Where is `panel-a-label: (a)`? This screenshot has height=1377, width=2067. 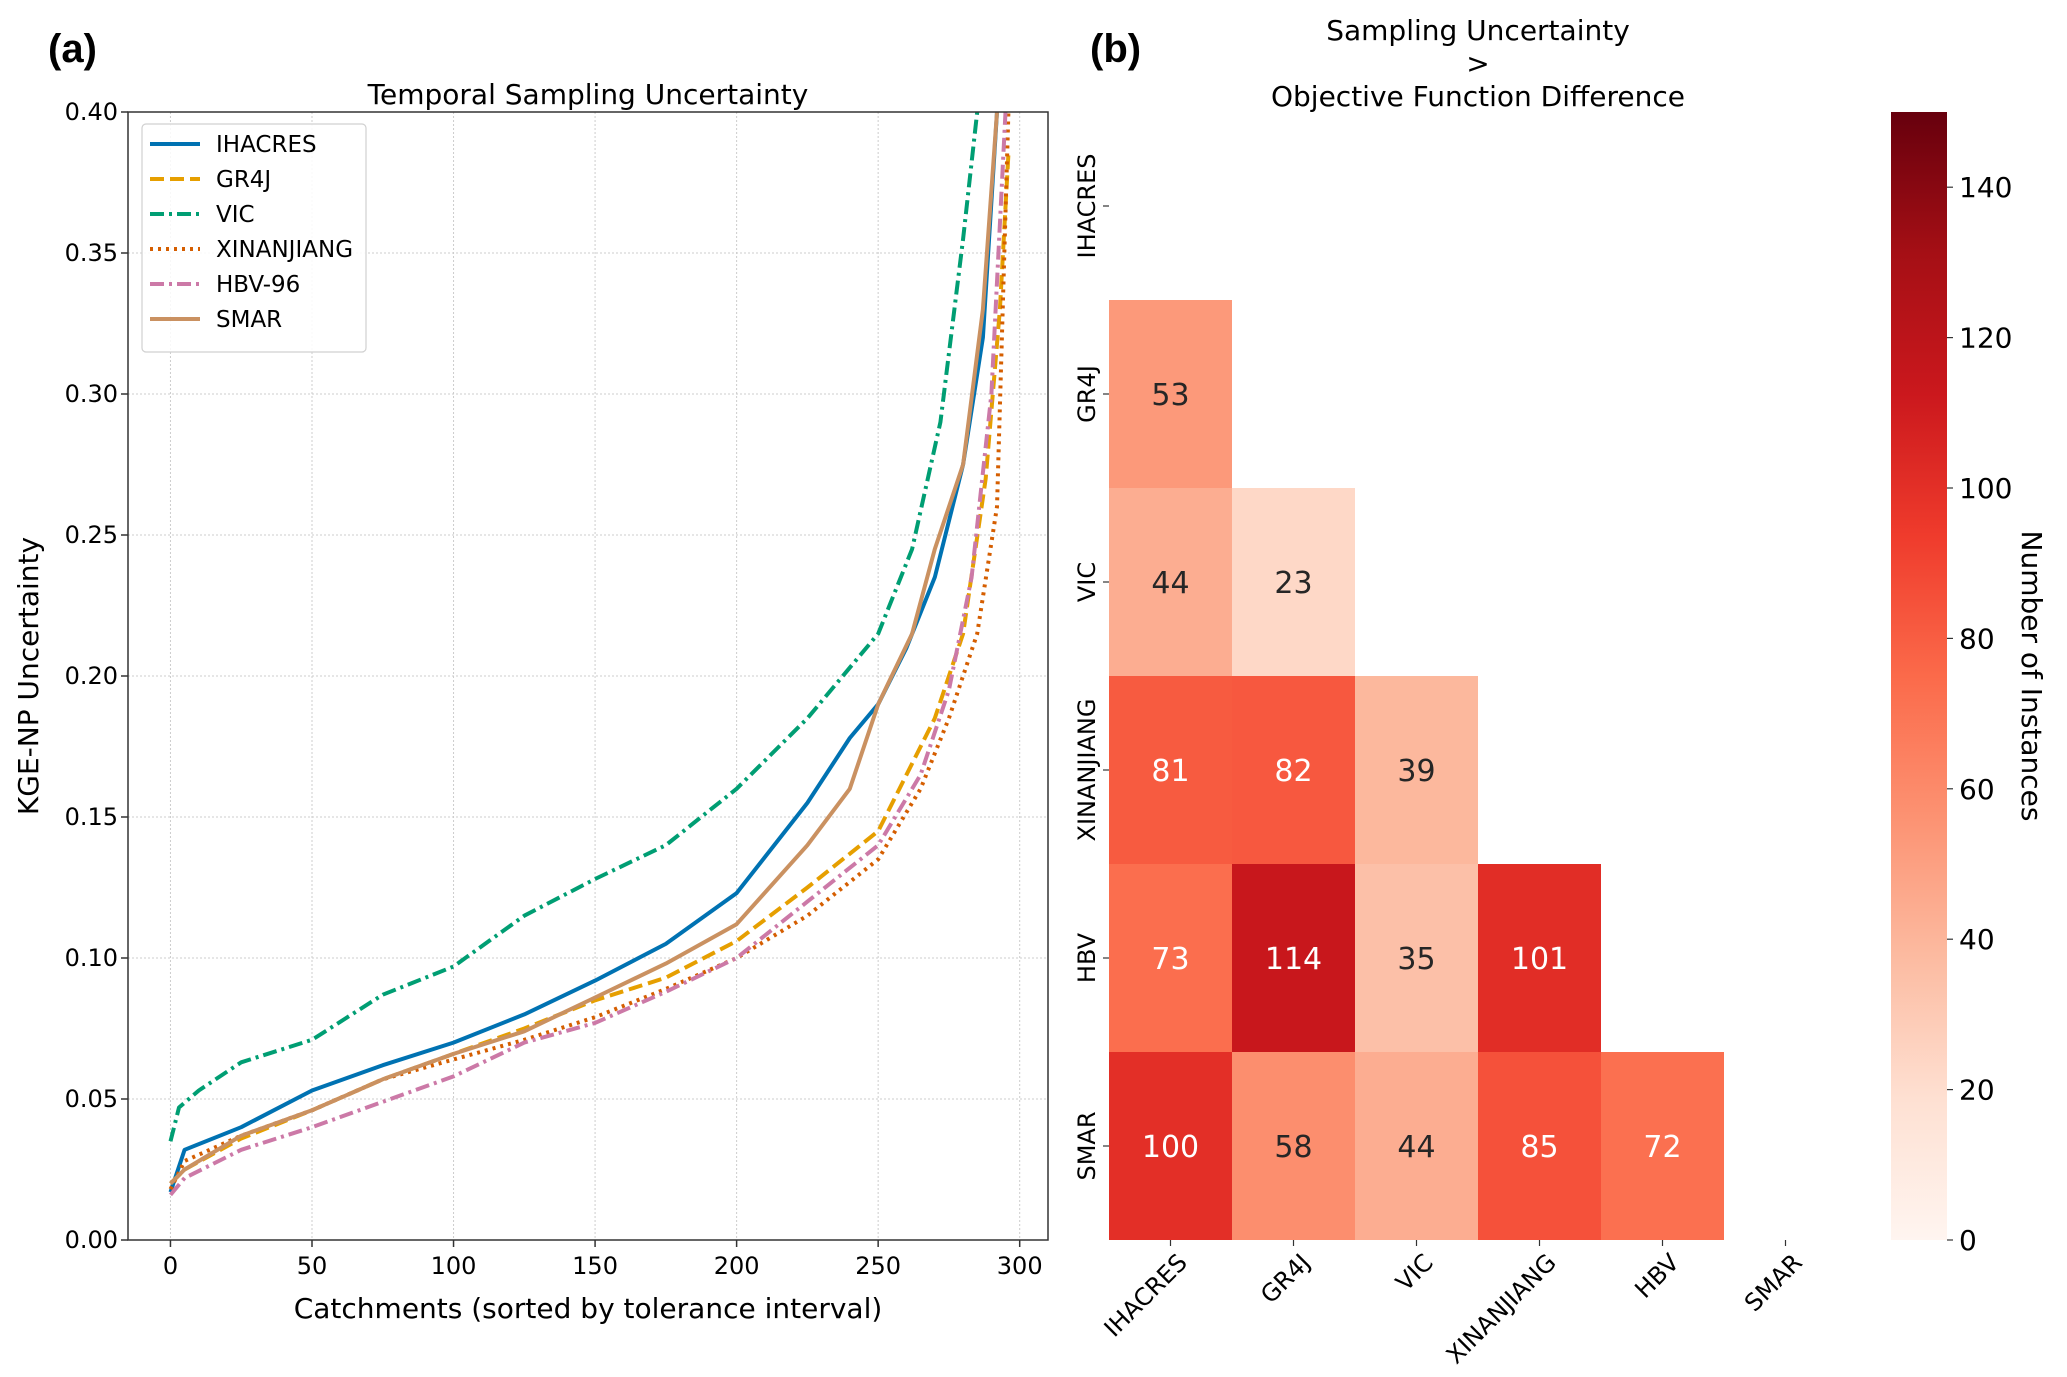
panel-a-label: (a) is located at coordinates (72, 49).